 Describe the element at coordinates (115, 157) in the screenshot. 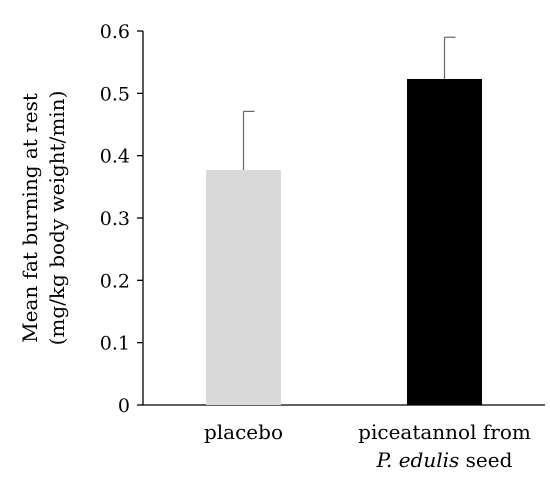

I see `y-tick-label: 0.4` at that location.